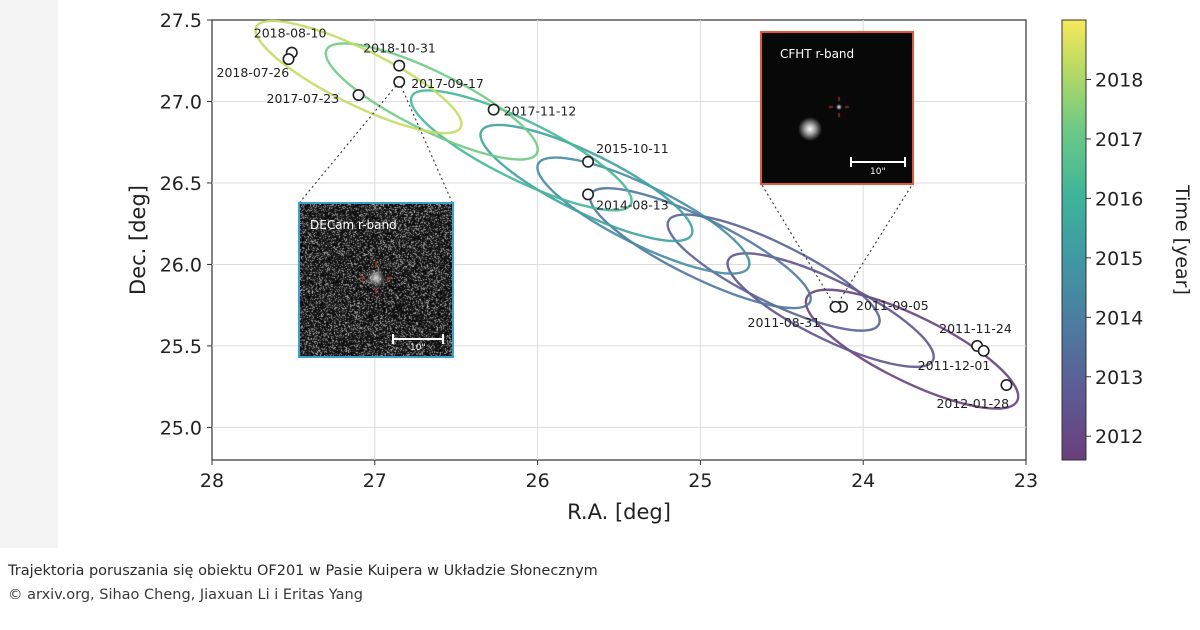 The image size is (1200, 630). I want to click on colorbar-tick-label: 2012, so click(1119, 437).